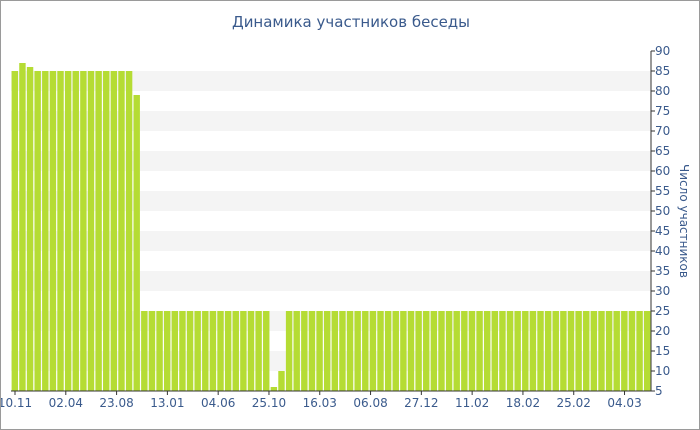 This screenshot has width=700, height=430. What do you see at coordinates (662, 271) in the screenshot?
I see `y-tick-label: 35` at bounding box center [662, 271].